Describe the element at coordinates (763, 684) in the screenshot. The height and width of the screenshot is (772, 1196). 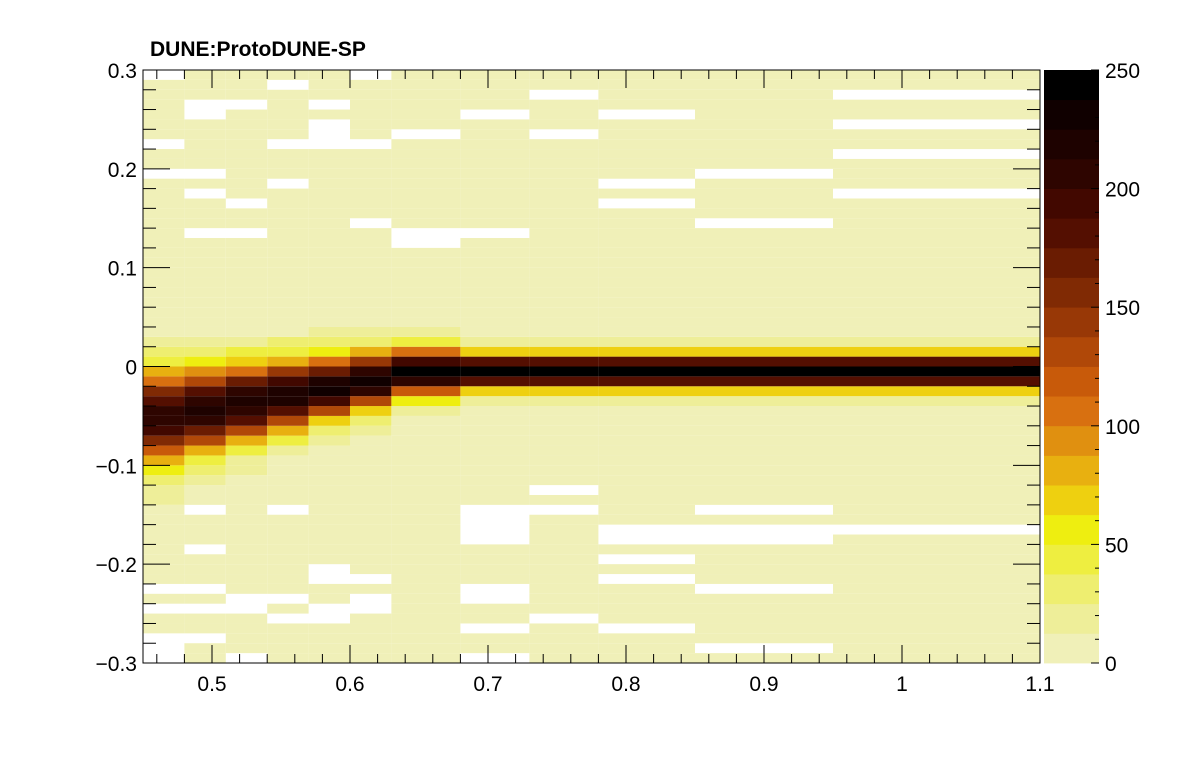
I see `x-tick-label: 0.9` at that location.